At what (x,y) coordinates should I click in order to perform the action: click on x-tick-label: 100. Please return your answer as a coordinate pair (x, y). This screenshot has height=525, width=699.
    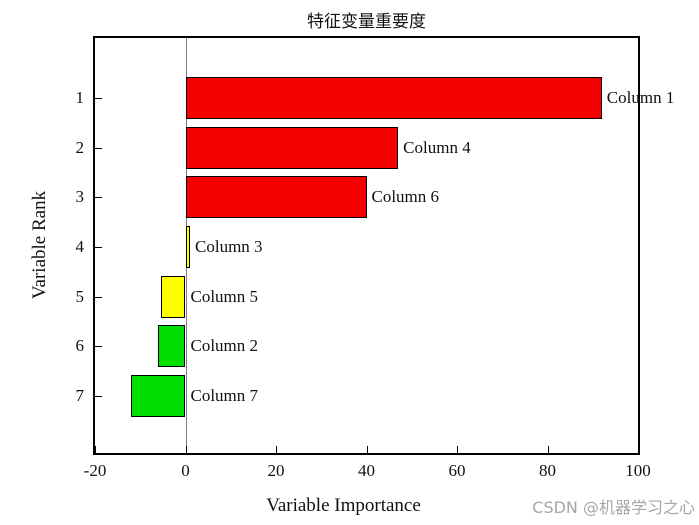
    Looking at the image, I should click on (638, 470).